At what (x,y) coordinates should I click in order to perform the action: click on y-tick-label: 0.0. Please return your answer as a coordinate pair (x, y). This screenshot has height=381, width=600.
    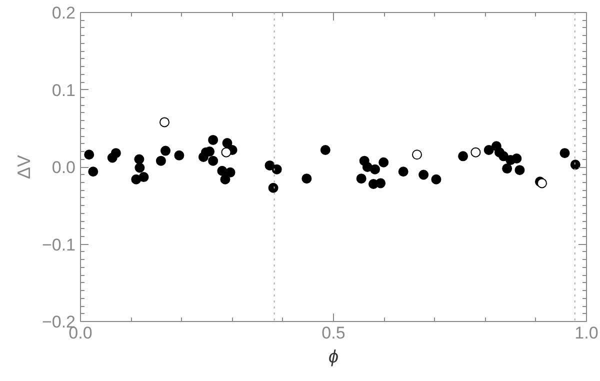
    Looking at the image, I should click on (64, 167).